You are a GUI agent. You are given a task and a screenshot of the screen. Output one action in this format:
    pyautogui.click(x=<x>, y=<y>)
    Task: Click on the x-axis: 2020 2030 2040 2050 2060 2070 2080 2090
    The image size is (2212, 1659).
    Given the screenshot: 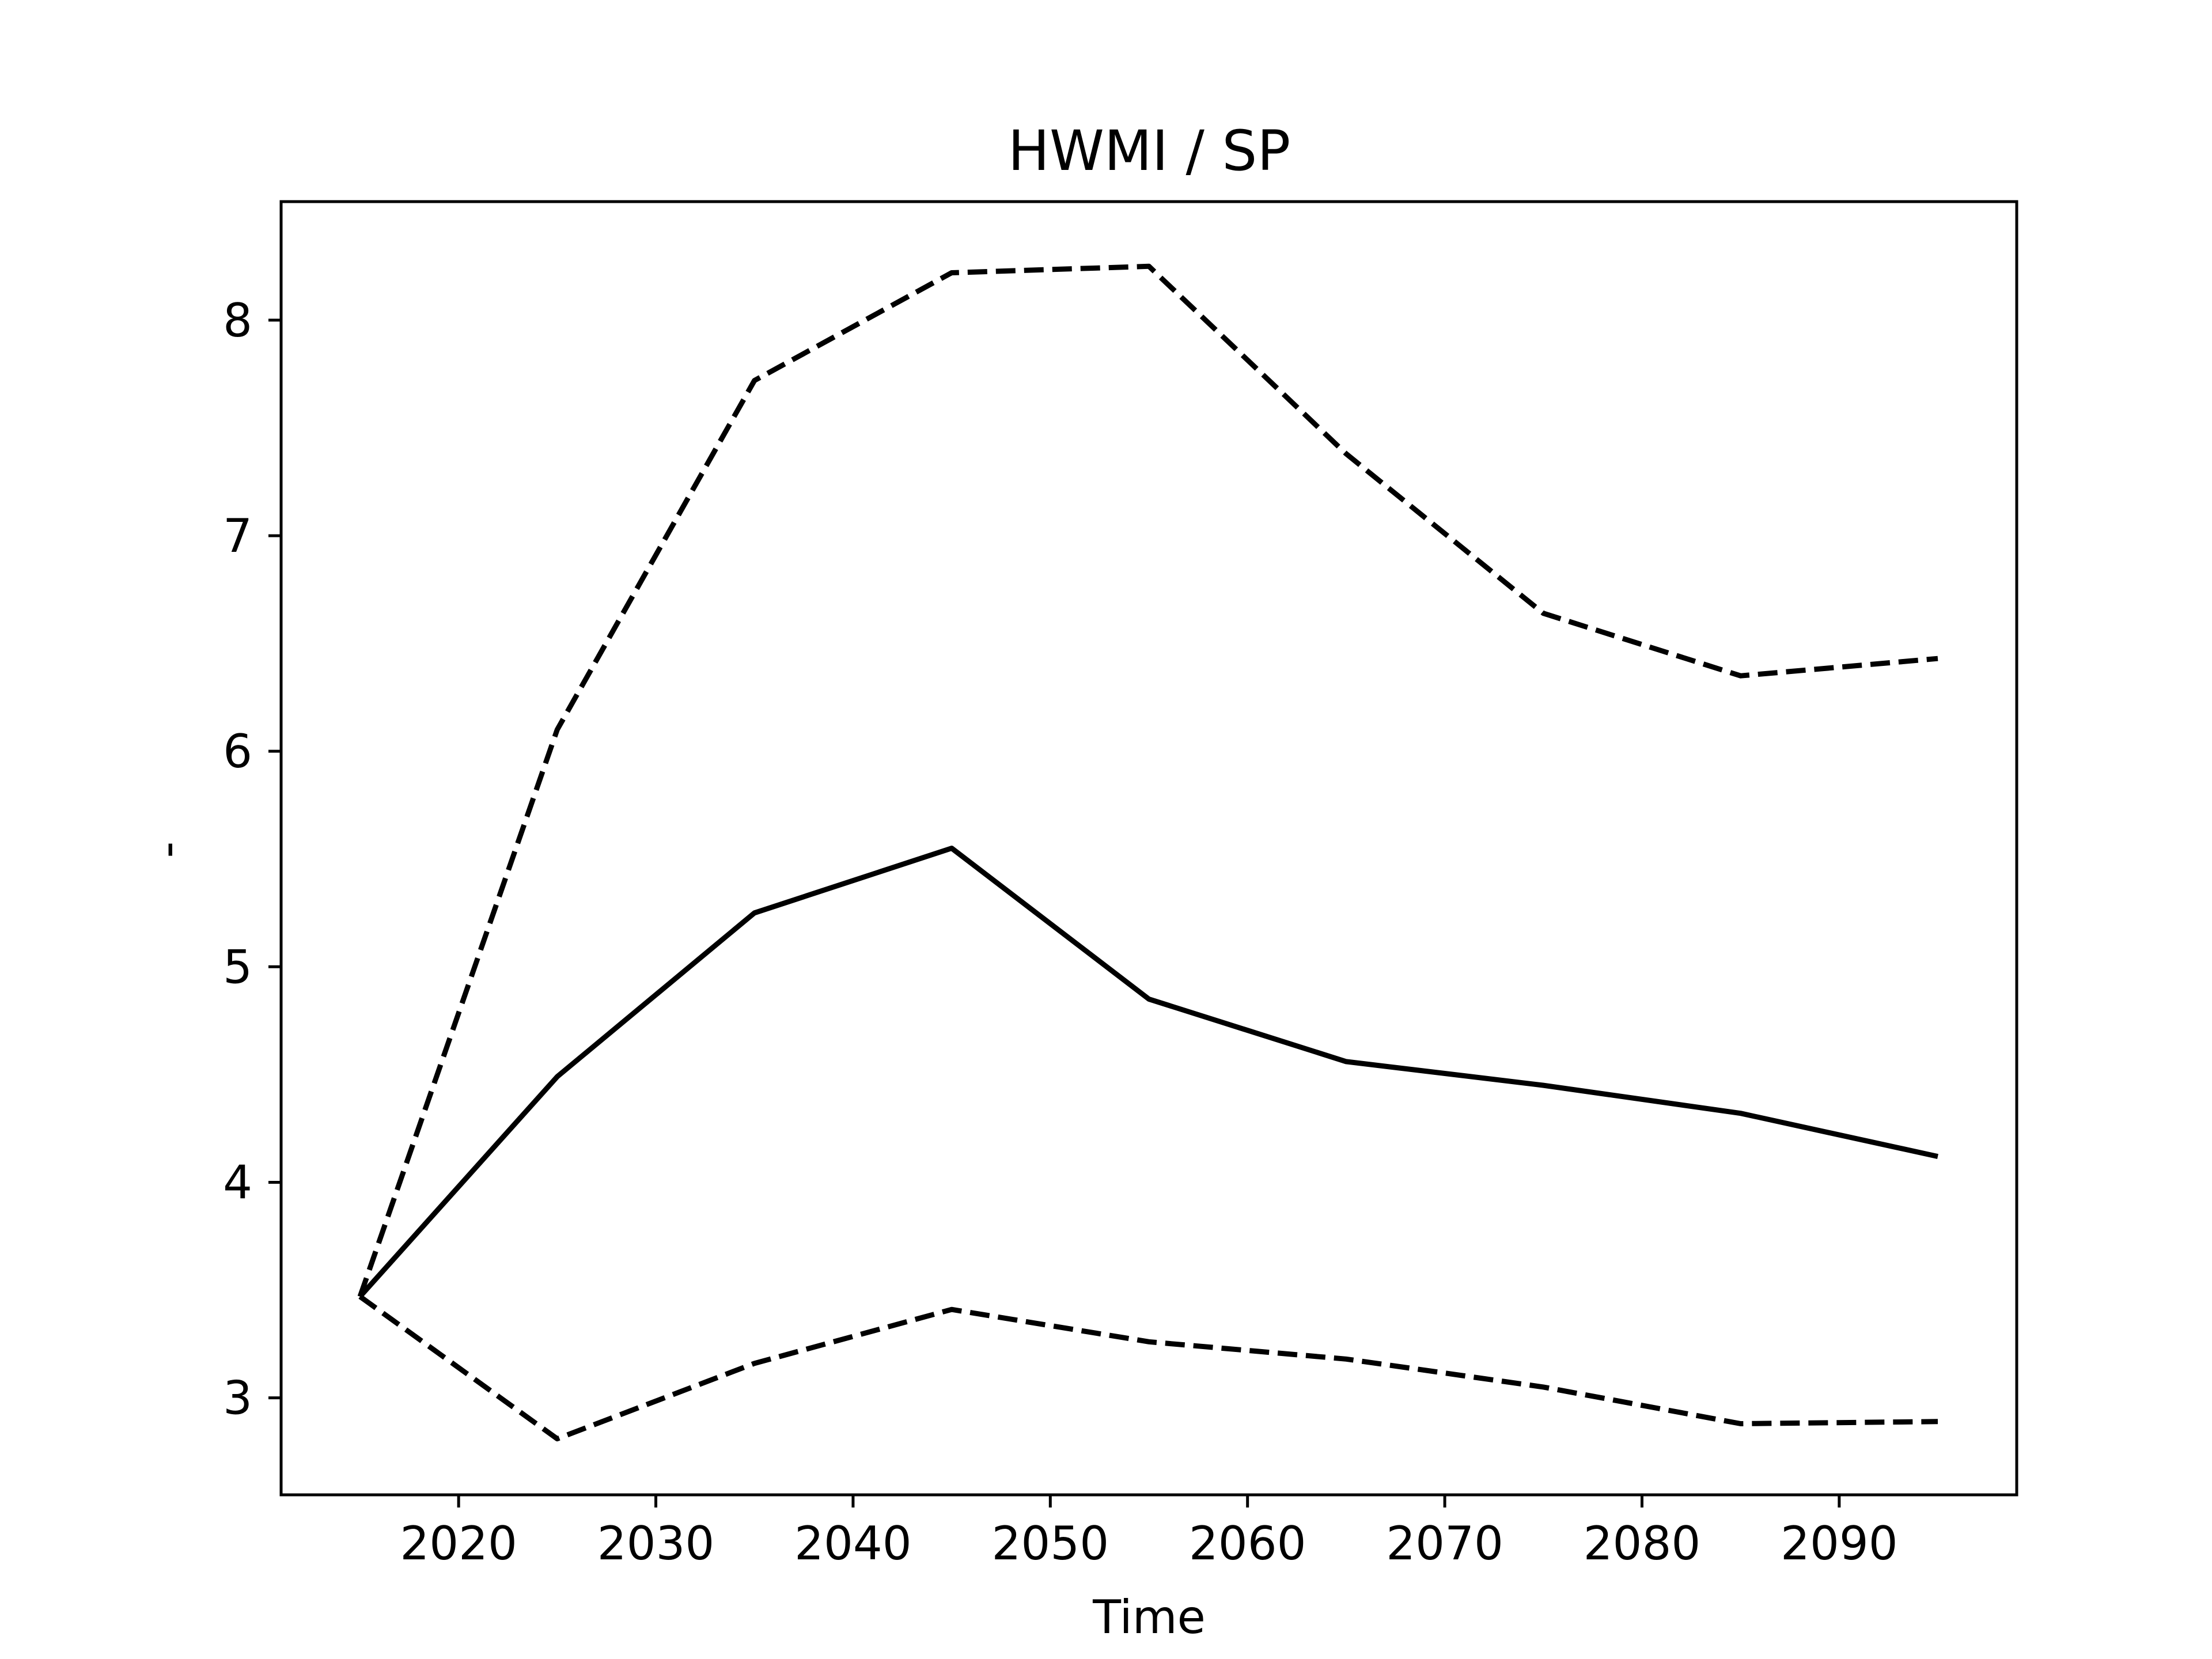 What is the action you would take?
    pyautogui.click(x=1149, y=1532)
    